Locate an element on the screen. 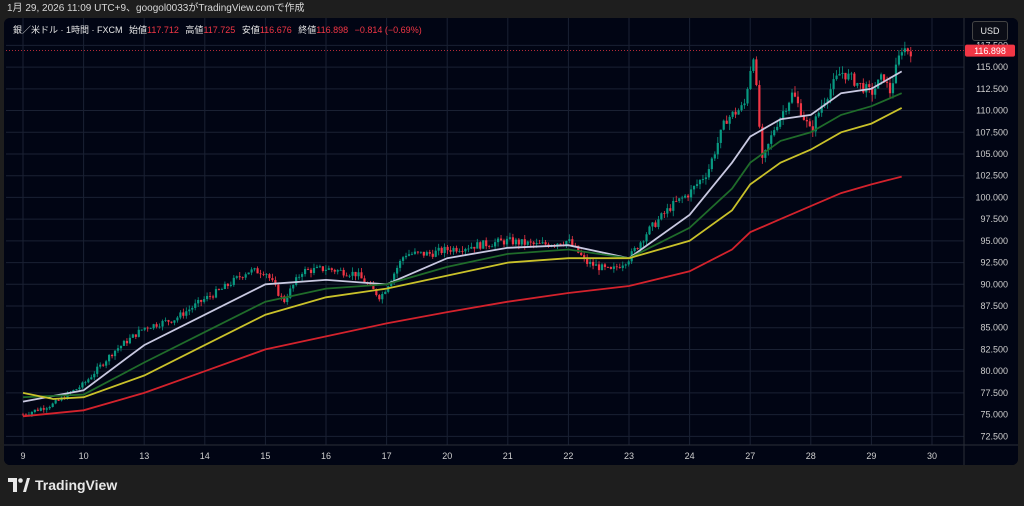  tradingview-logo-icon is located at coordinates (19, 485).